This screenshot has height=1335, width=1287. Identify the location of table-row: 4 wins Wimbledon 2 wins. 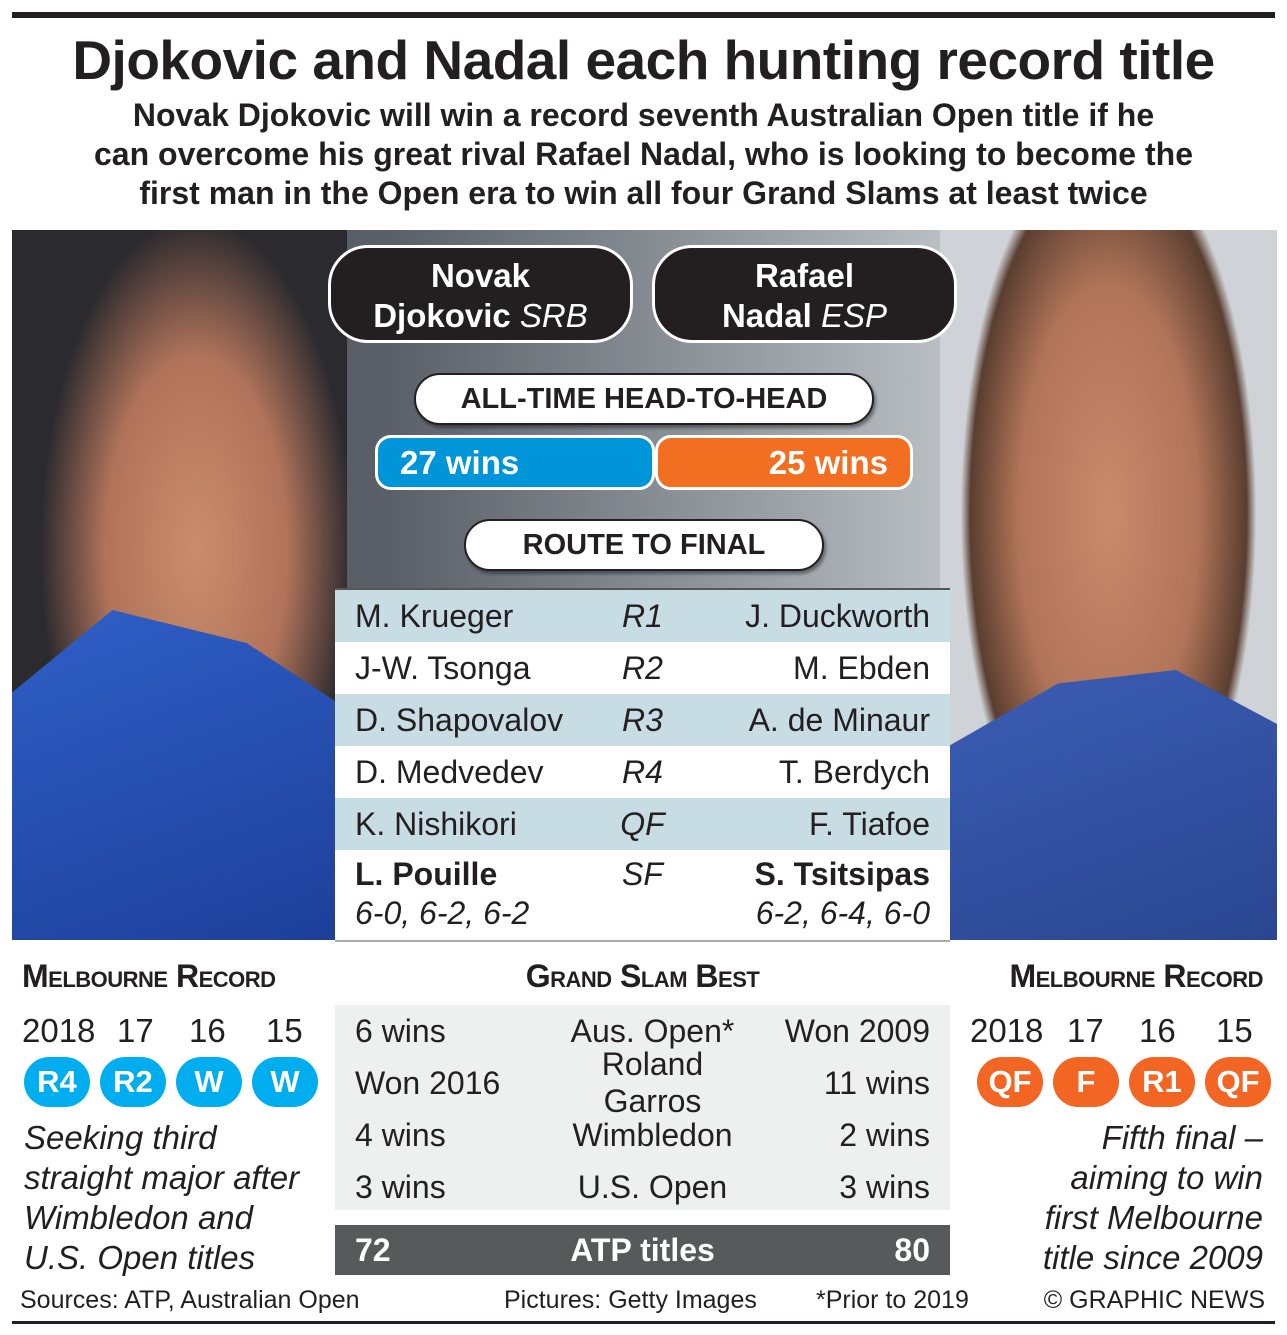
(642, 1135).